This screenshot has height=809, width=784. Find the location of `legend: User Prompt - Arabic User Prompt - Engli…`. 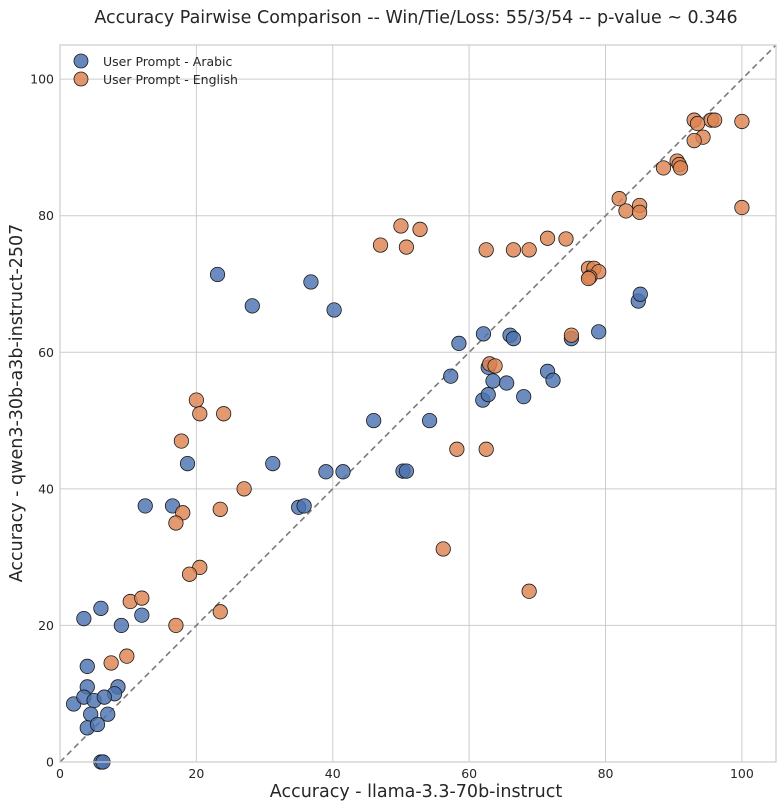

legend: User Prompt - Arabic User Prompt - Engli… is located at coordinates (155, 70).